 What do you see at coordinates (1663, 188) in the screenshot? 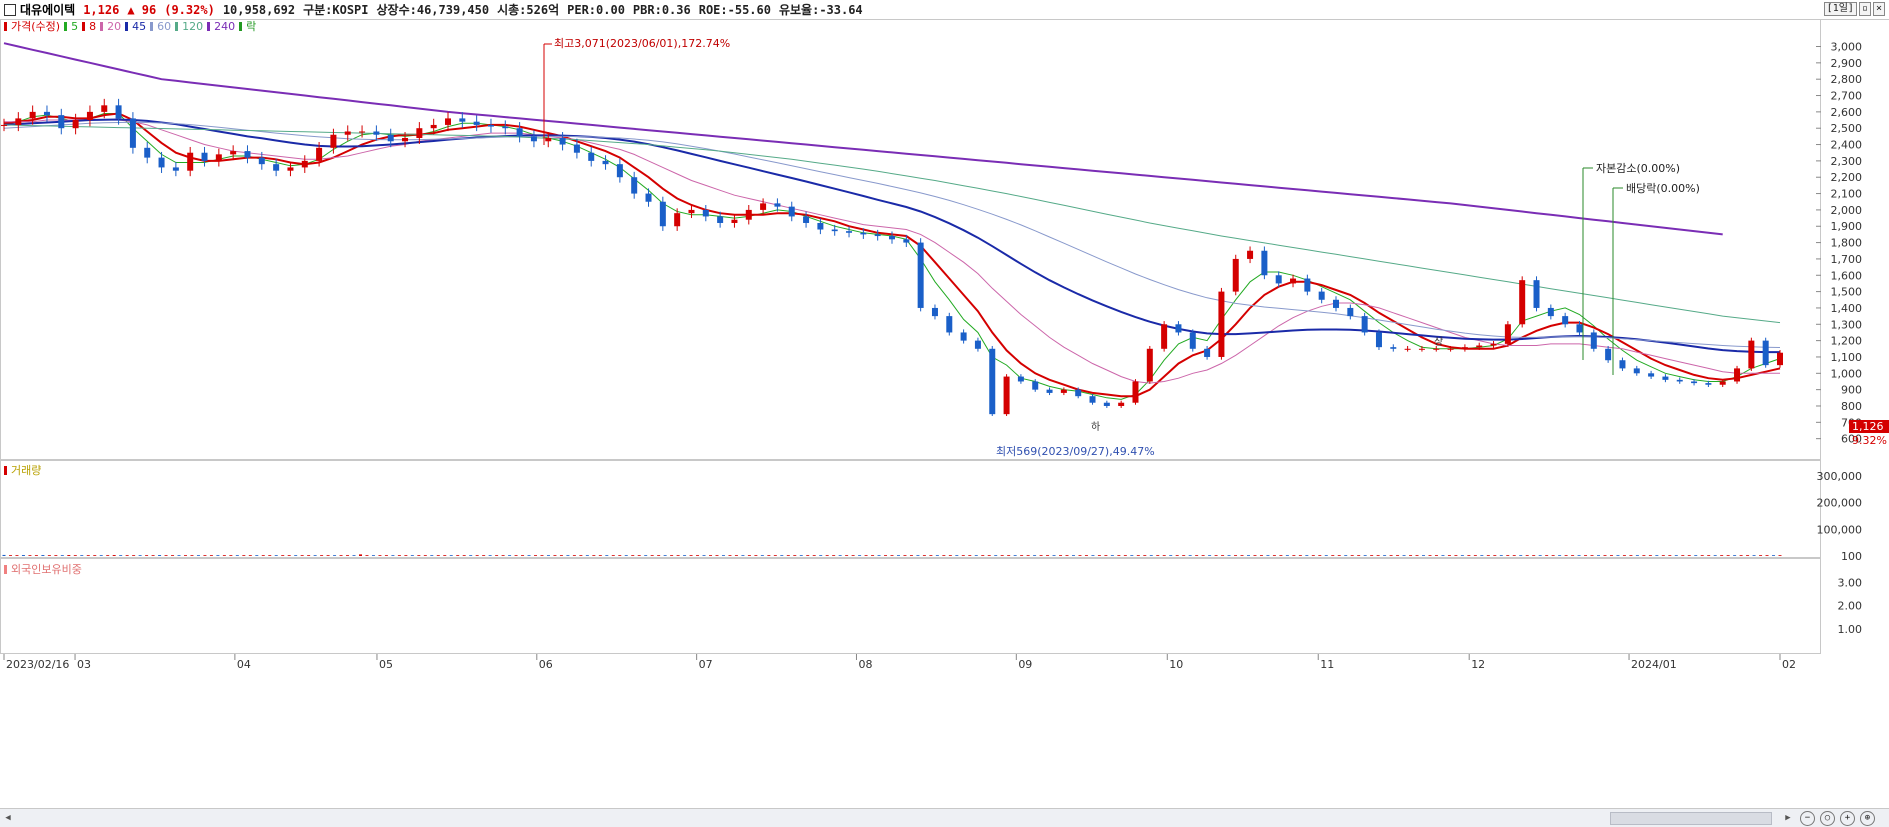
I see `dividend-annotation: 배당락(0.00%)` at bounding box center [1663, 188].